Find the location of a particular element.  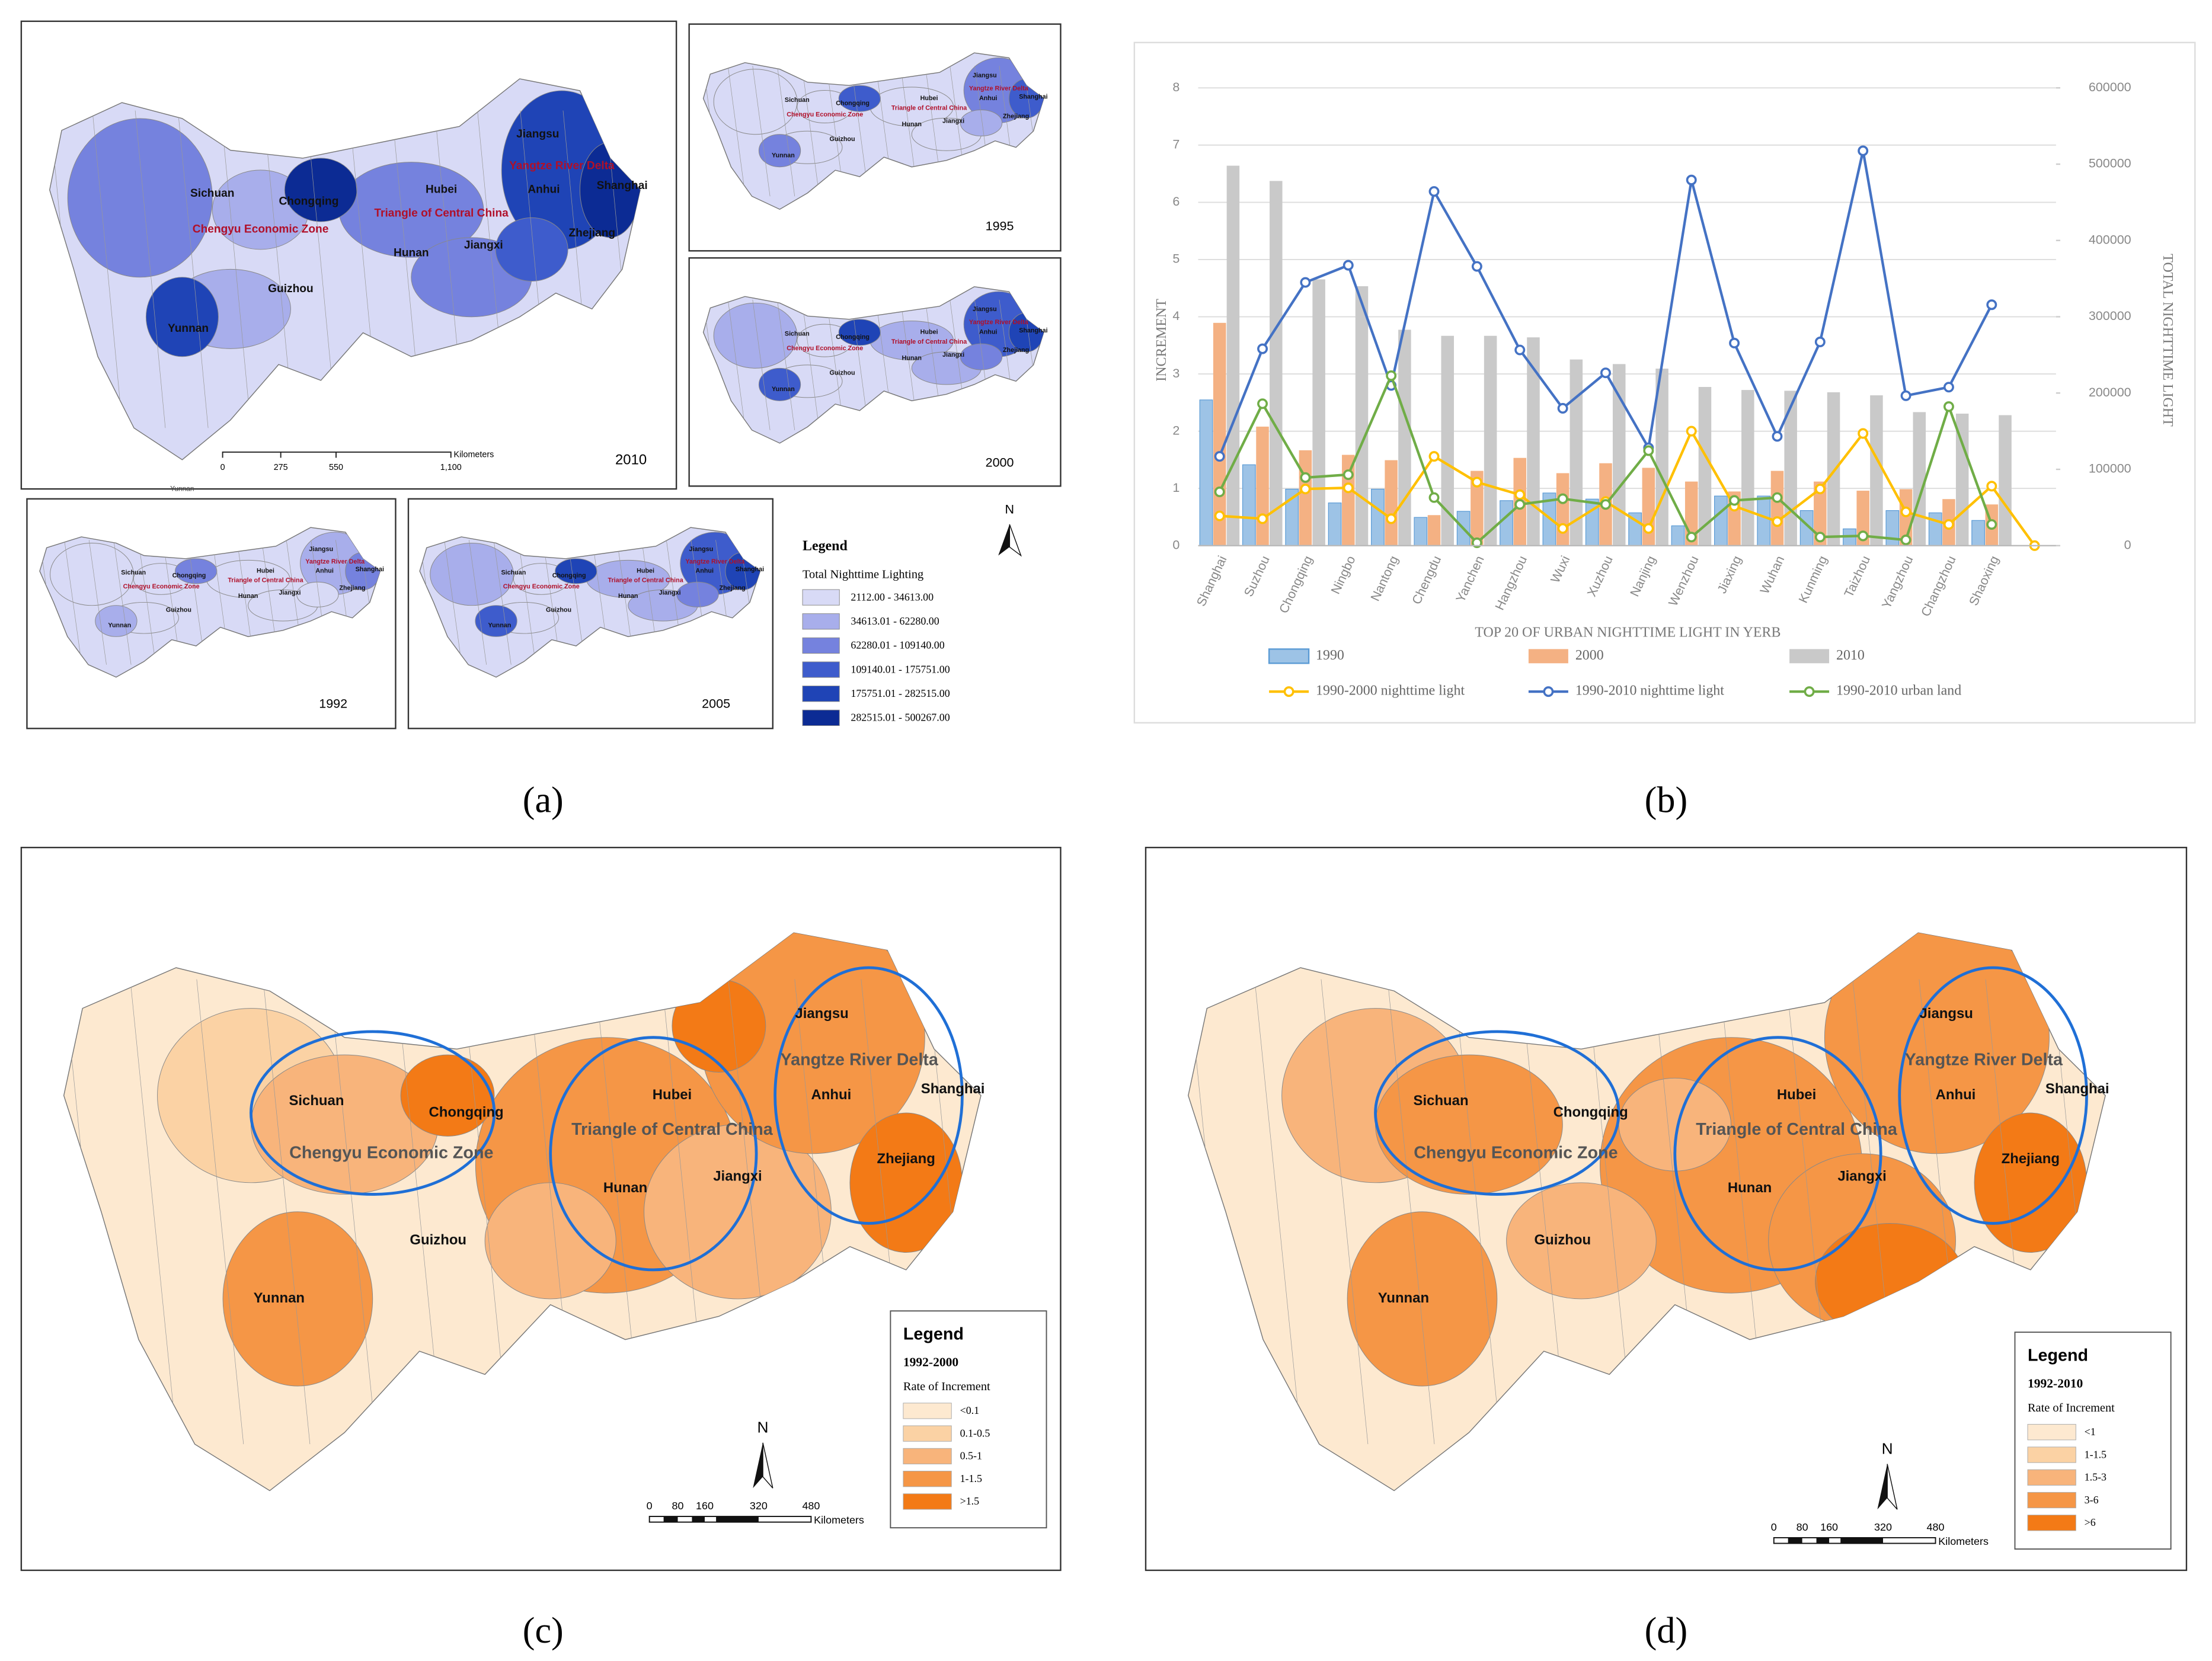

y-tick-label: 0 is located at coordinates (1175, 544).